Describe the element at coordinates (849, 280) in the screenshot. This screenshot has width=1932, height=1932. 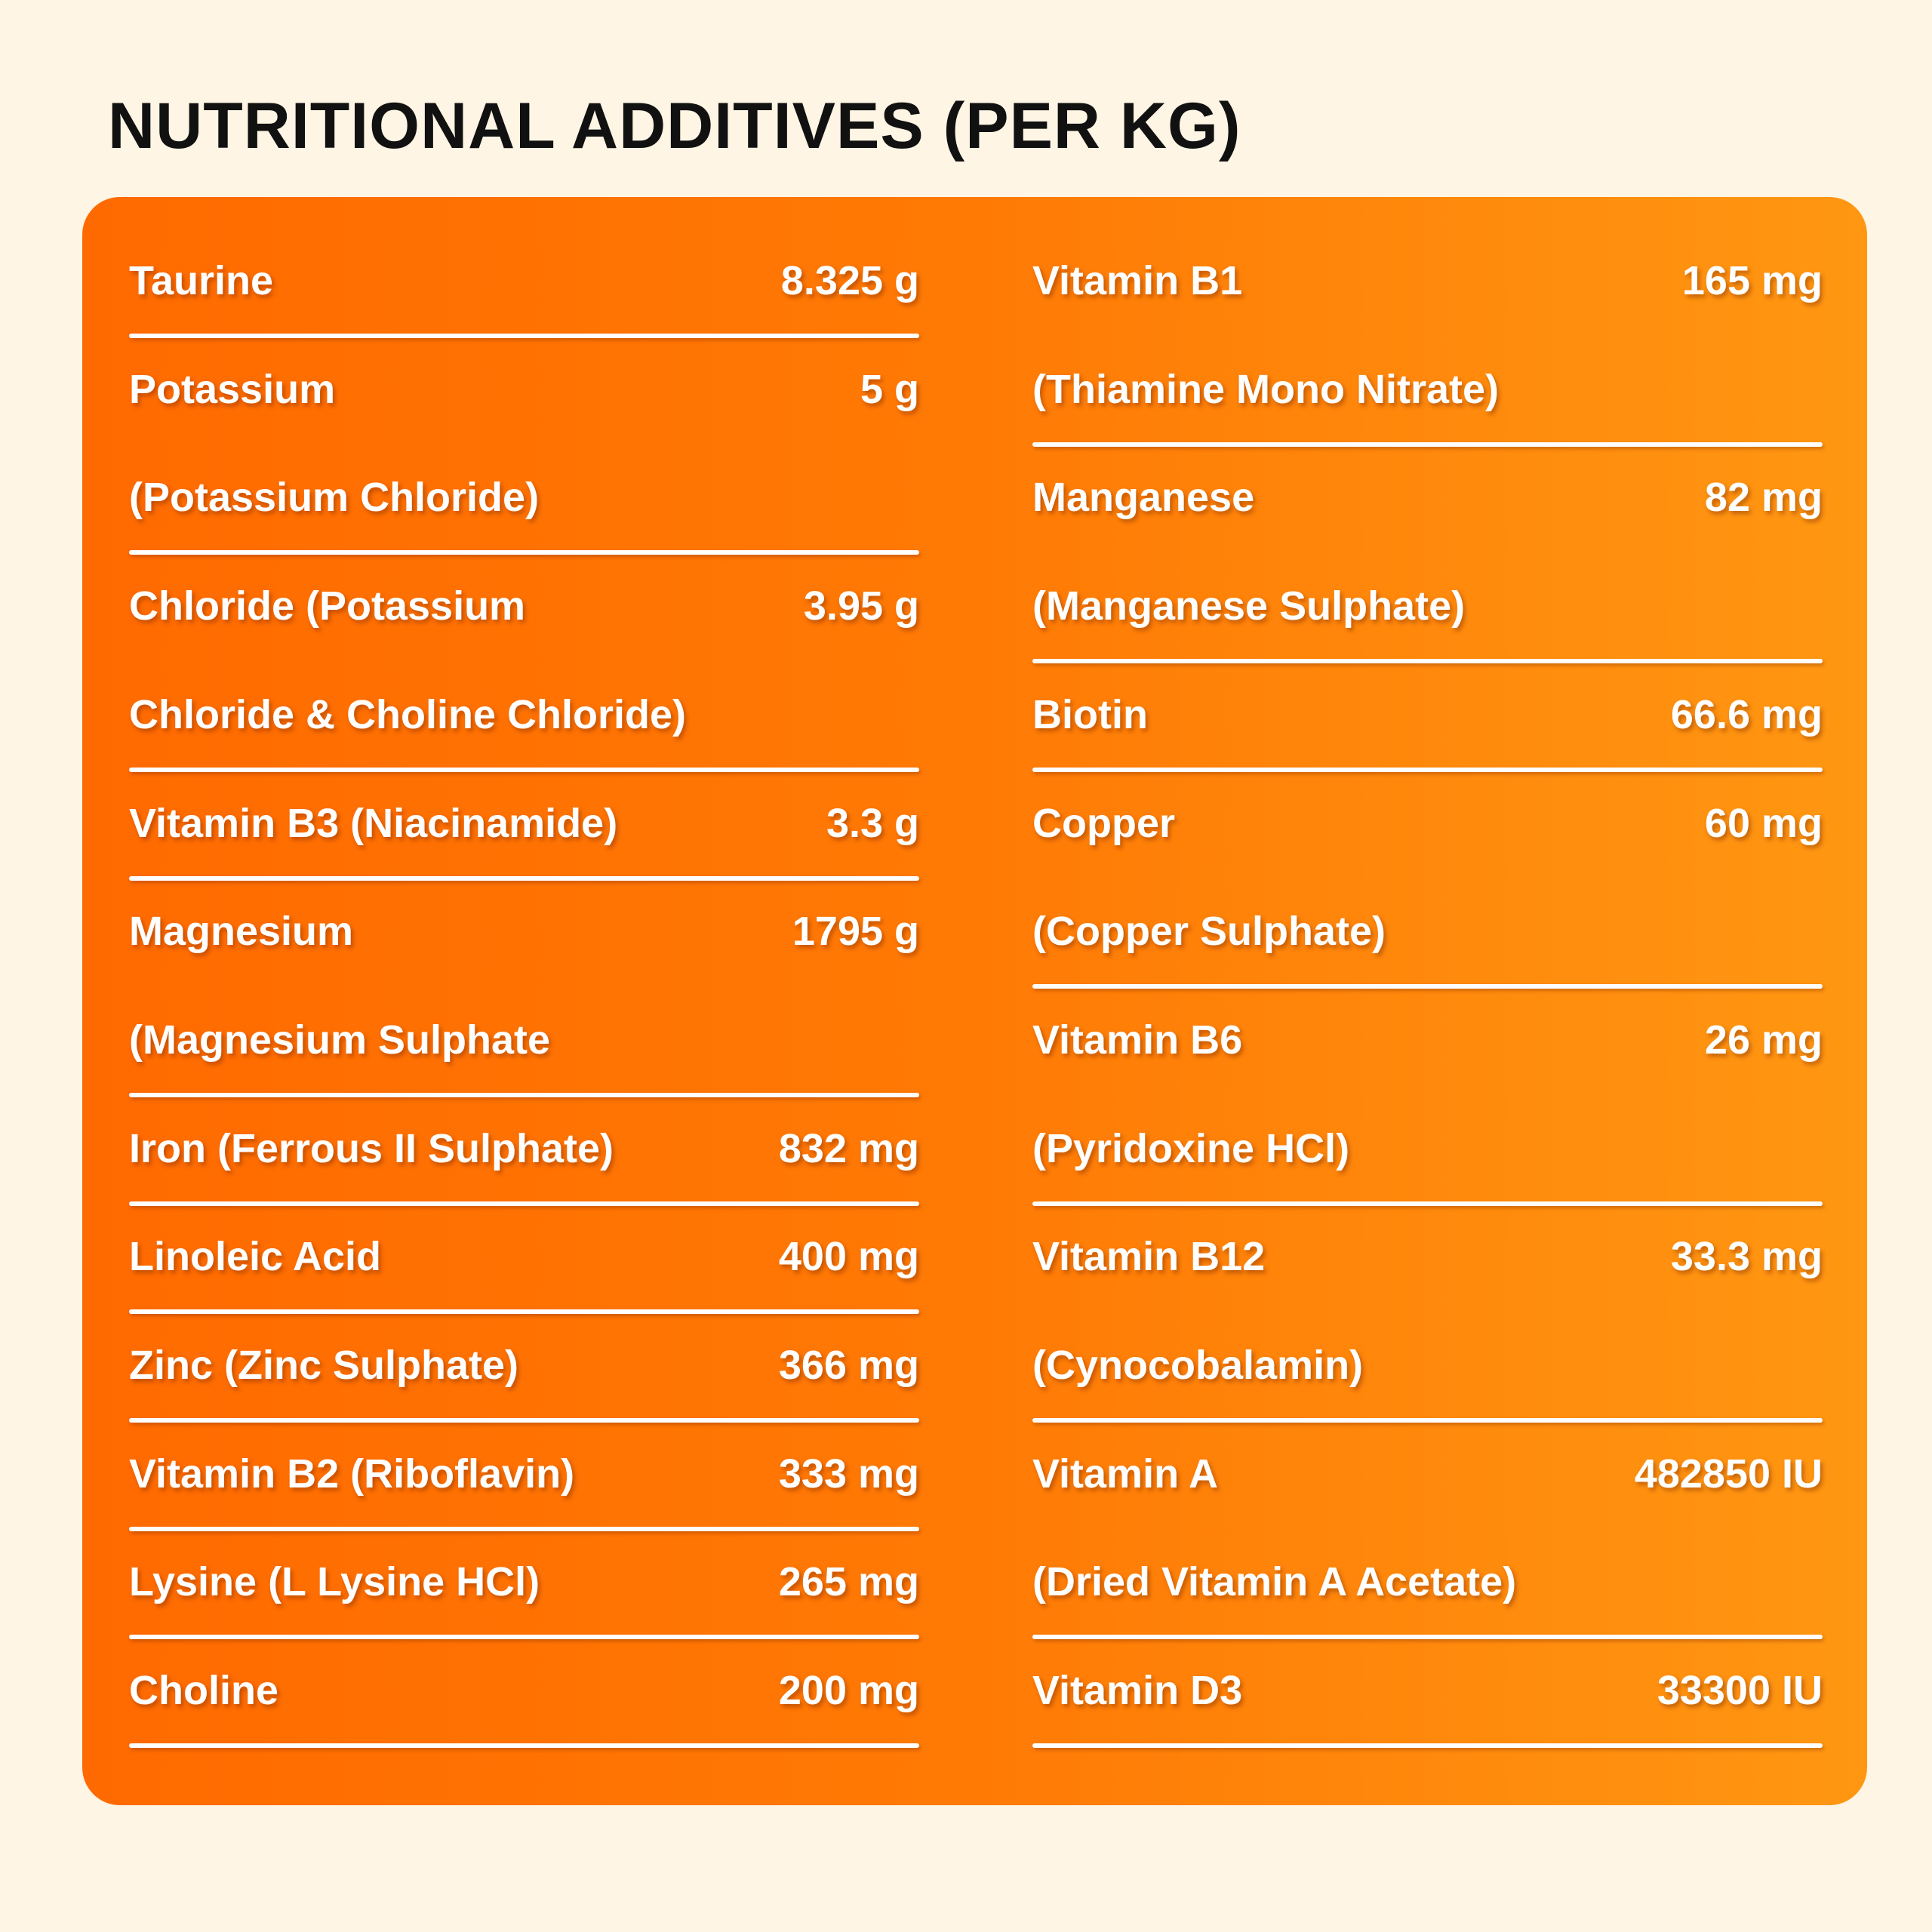
I see `item-amount: 8.325 g` at that location.